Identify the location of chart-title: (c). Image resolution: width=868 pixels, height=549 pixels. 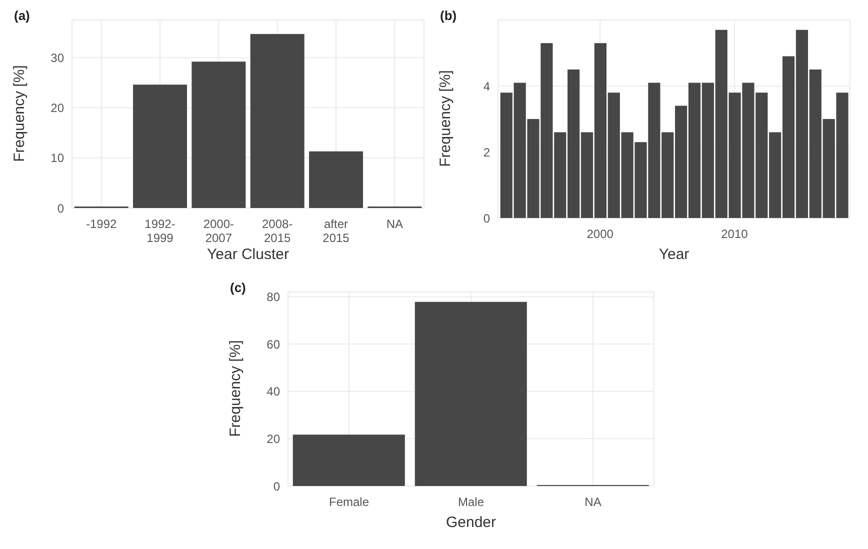
(238, 287).